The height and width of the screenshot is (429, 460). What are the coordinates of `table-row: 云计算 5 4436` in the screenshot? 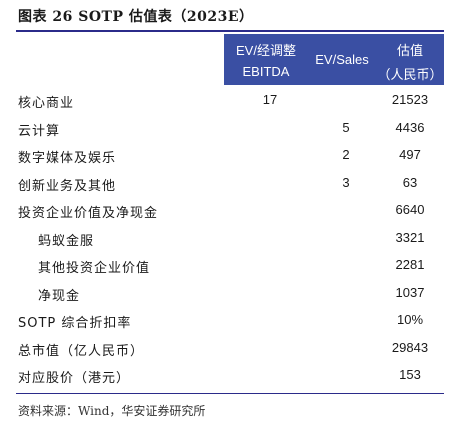 It's located at (230, 128).